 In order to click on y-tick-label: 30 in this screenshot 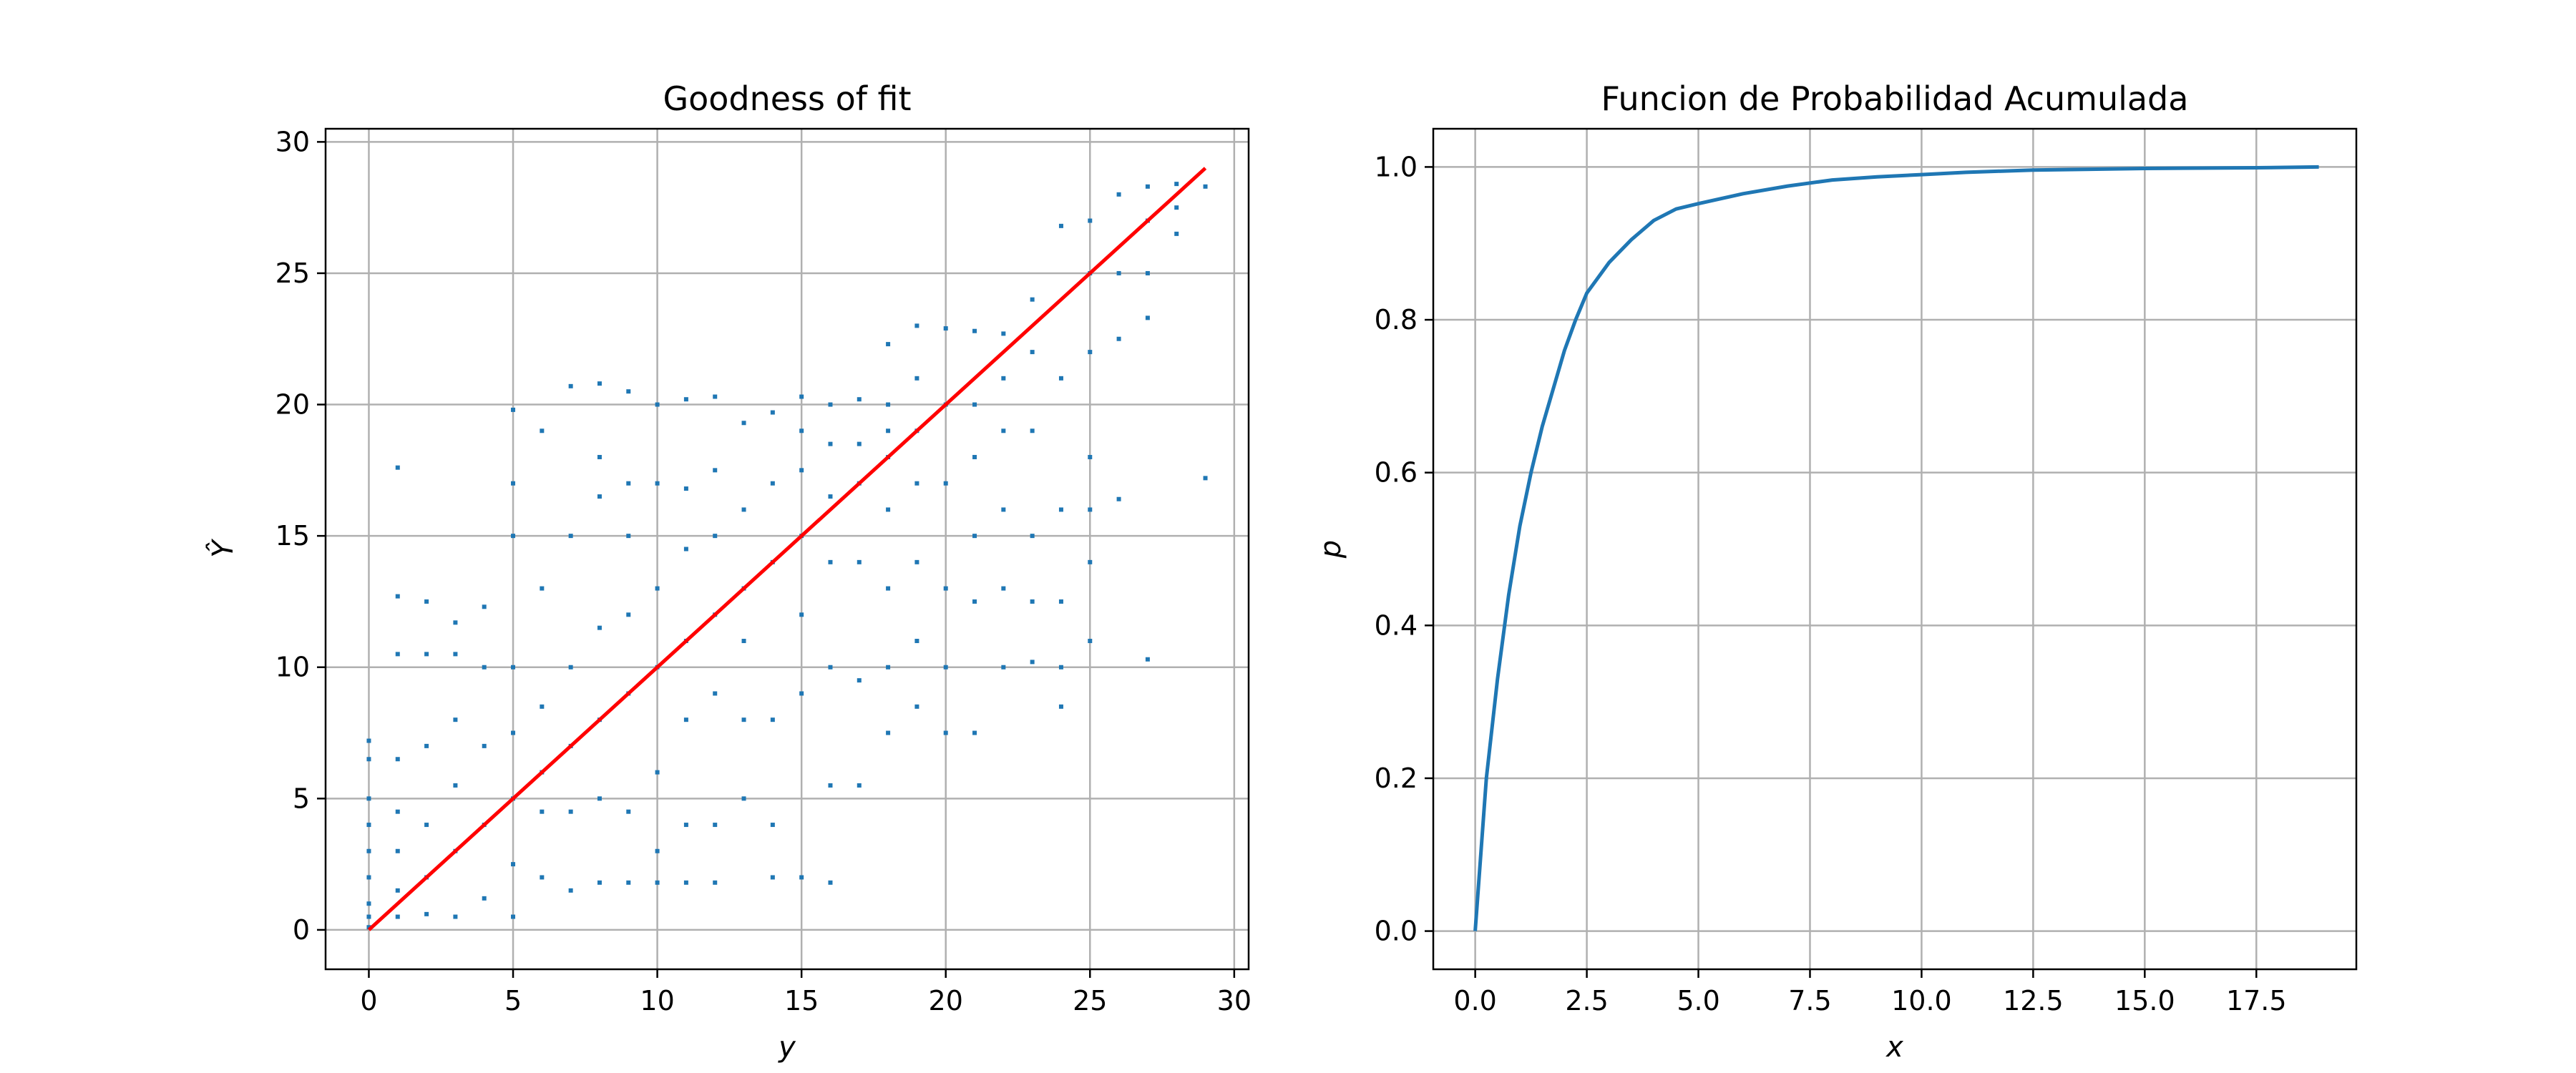, I will do `click(292, 141)`.